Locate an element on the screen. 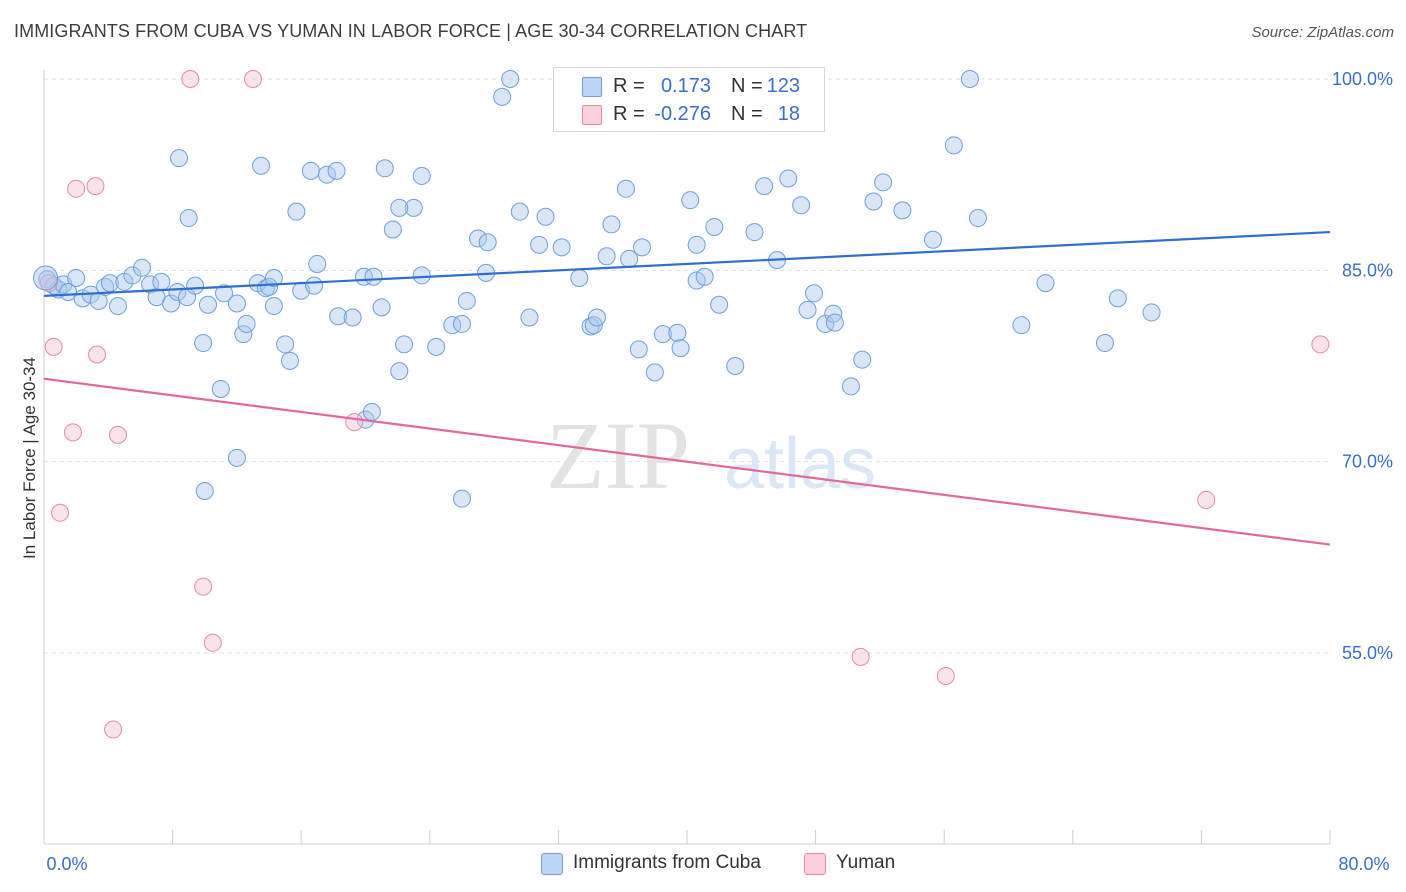 The image size is (1406, 892). y-tick-label: 100.0% is located at coordinates (1362, 79).